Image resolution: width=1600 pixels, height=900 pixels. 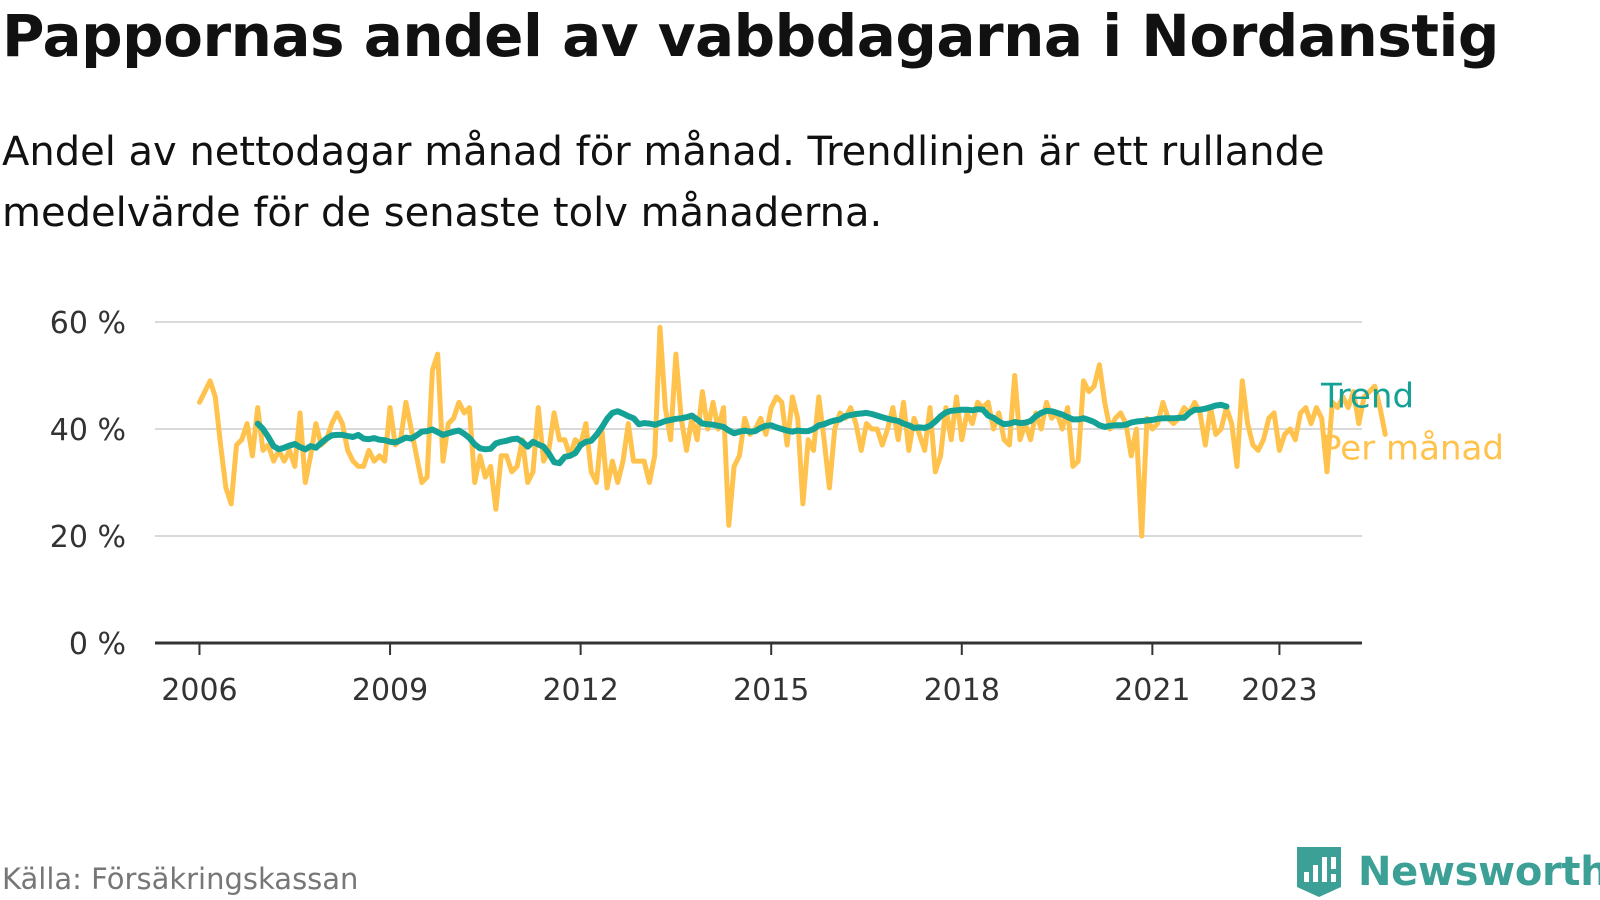 I want to click on trend-end-label: Trend, so click(x=1367, y=397).